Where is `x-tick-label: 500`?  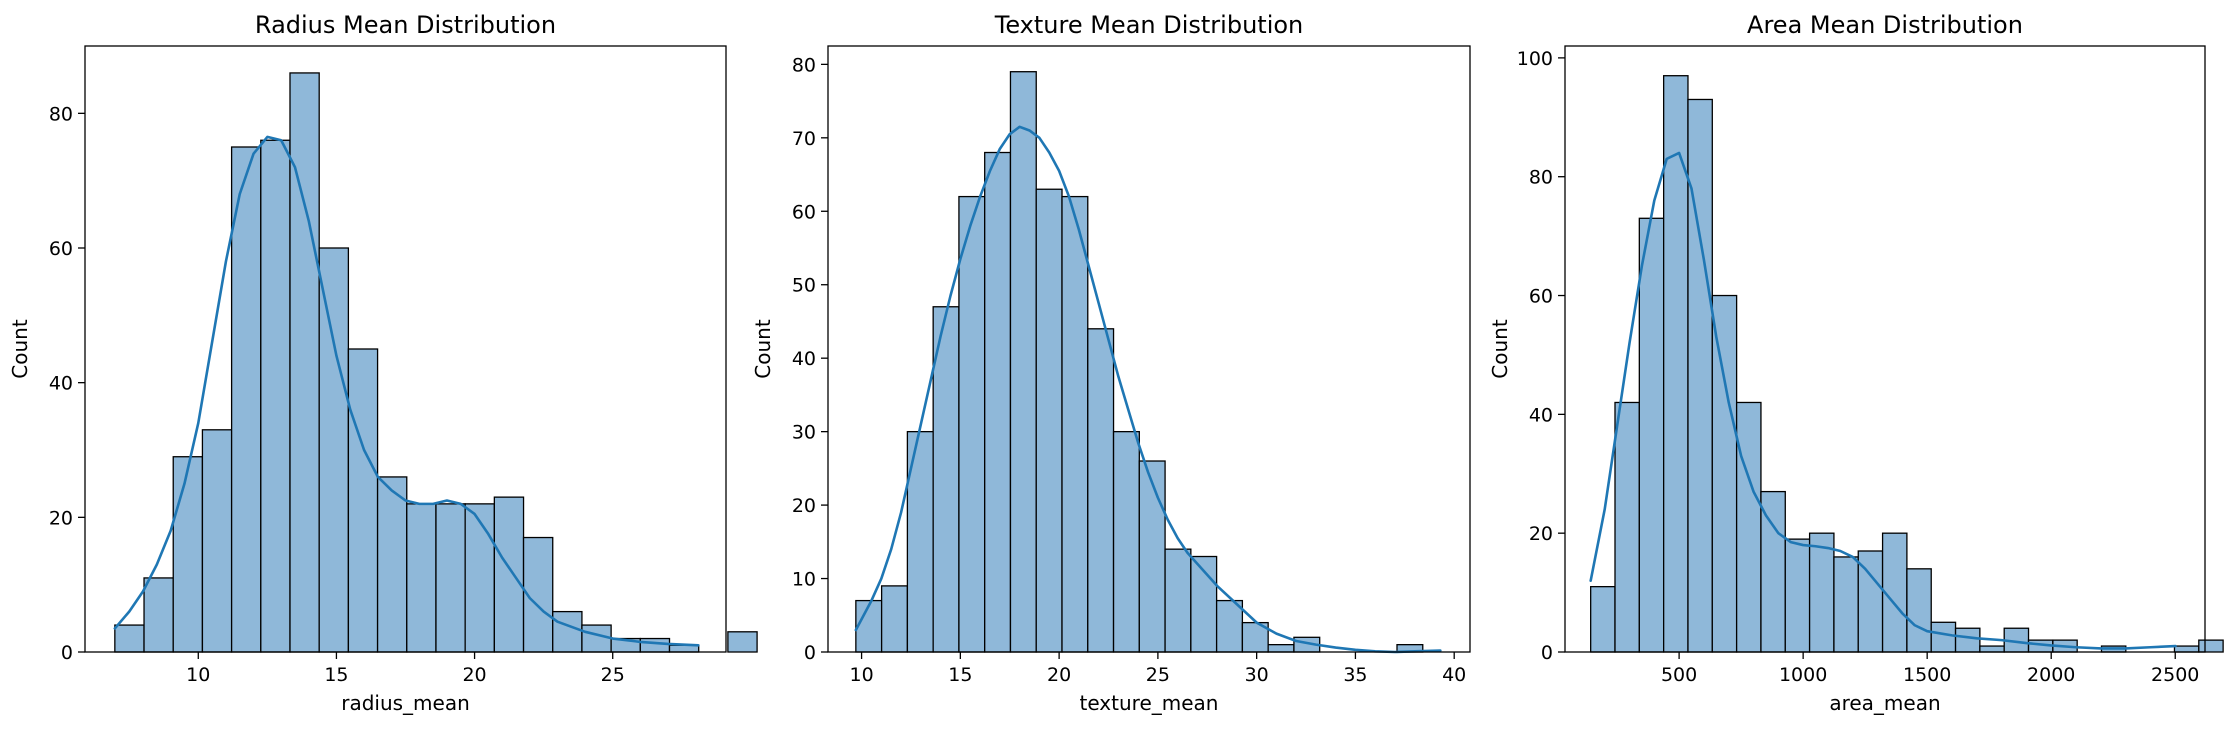
x-tick-label: 500 is located at coordinates (1679, 675).